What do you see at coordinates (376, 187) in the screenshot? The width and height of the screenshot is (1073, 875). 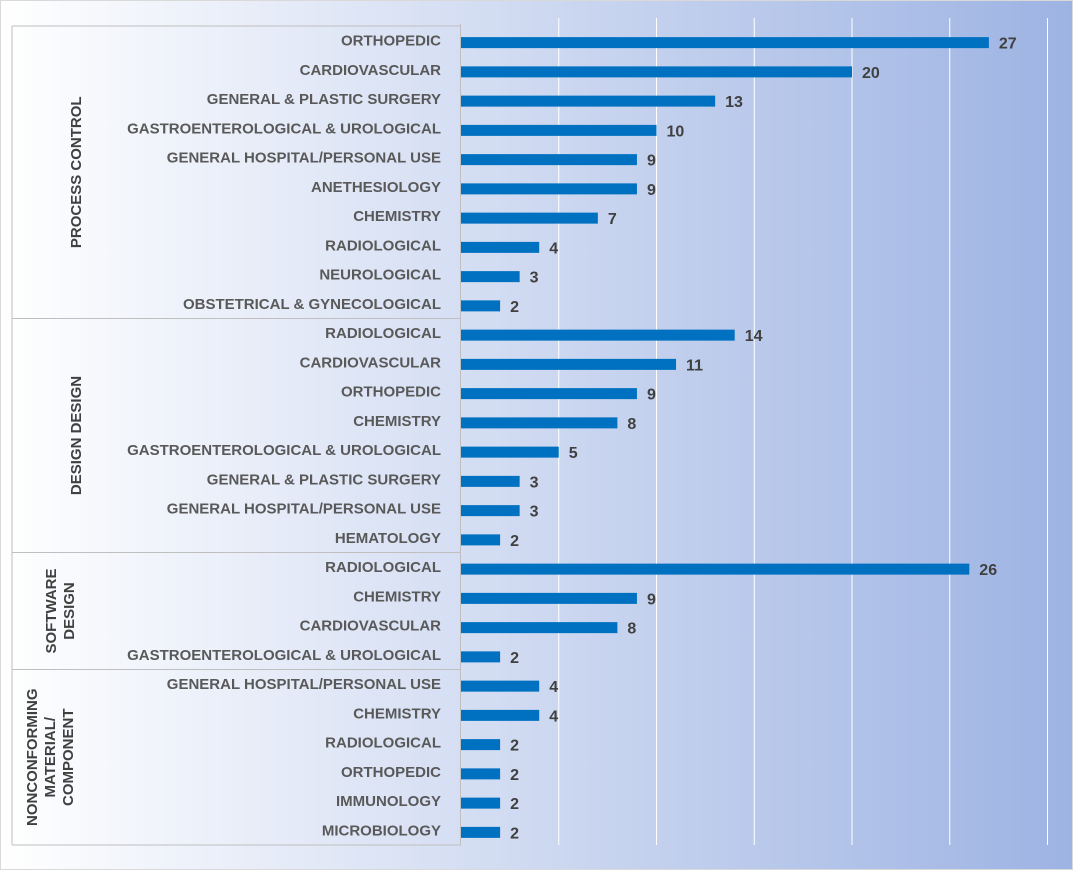 I see `category-label: ANETHESIOLOGY` at bounding box center [376, 187].